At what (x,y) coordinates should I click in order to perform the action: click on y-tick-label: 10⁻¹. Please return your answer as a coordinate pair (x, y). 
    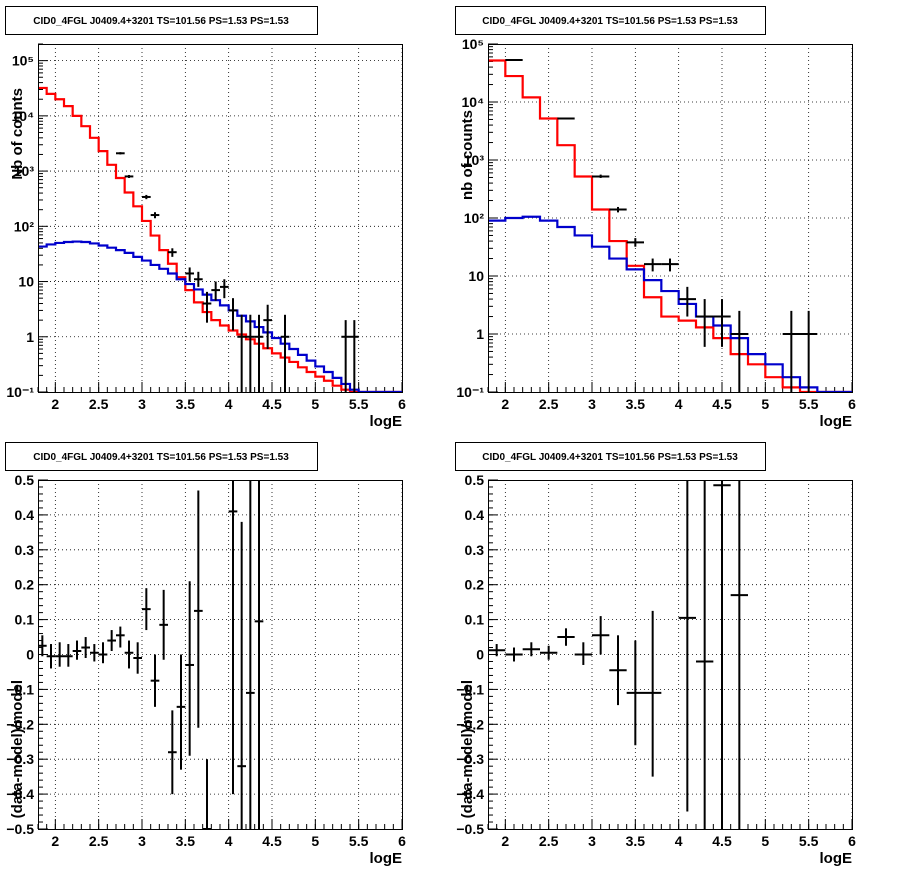
    Looking at the image, I should click on (470, 392).